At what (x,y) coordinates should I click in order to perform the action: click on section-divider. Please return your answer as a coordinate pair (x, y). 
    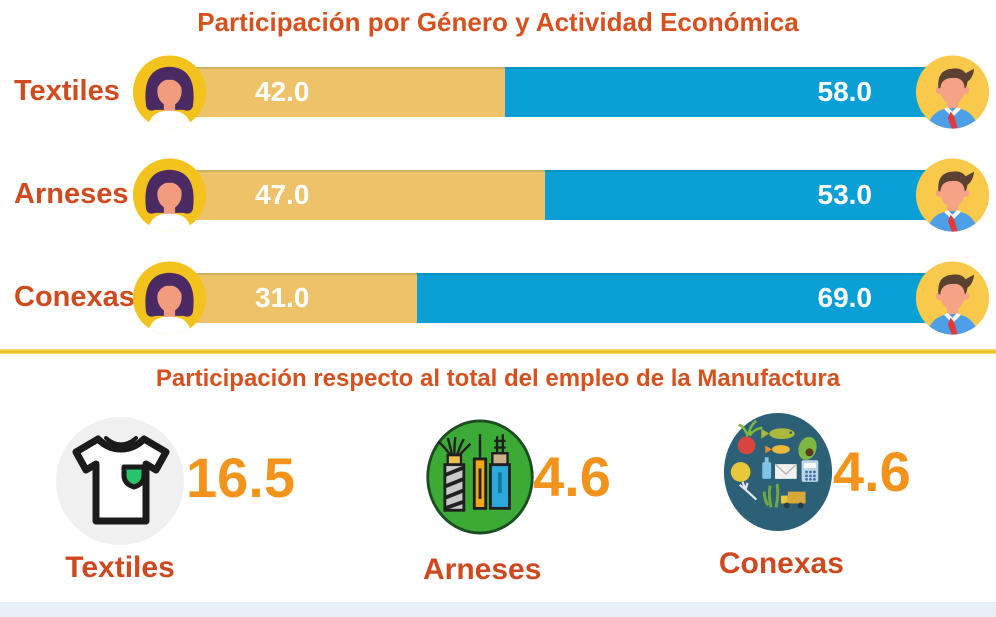
    Looking at the image, I should click on (498, 351).